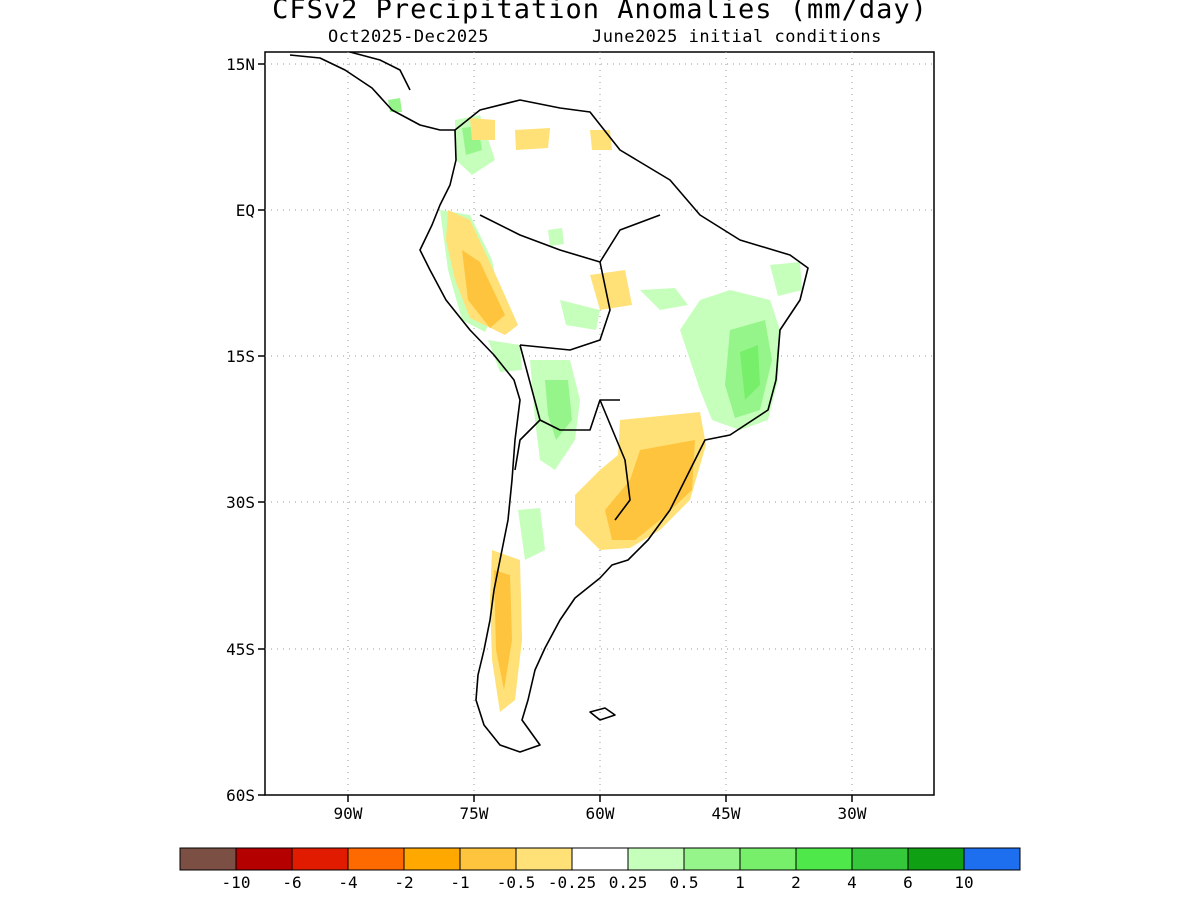 The image size is (1200, 900). I want to click on legend-label: 2, so click(796, 882).